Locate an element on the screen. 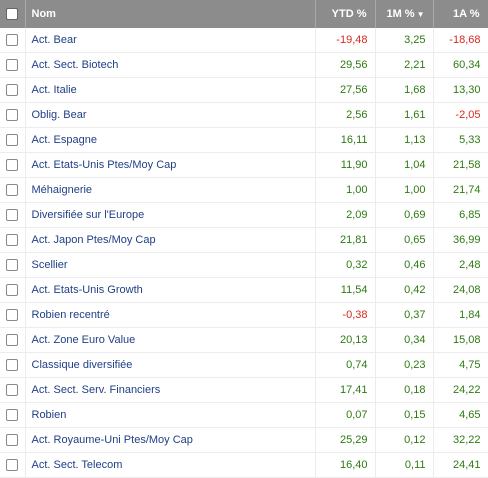  fund-name: Diversifiée sur l'Europe is located at coordinates (170, 215).